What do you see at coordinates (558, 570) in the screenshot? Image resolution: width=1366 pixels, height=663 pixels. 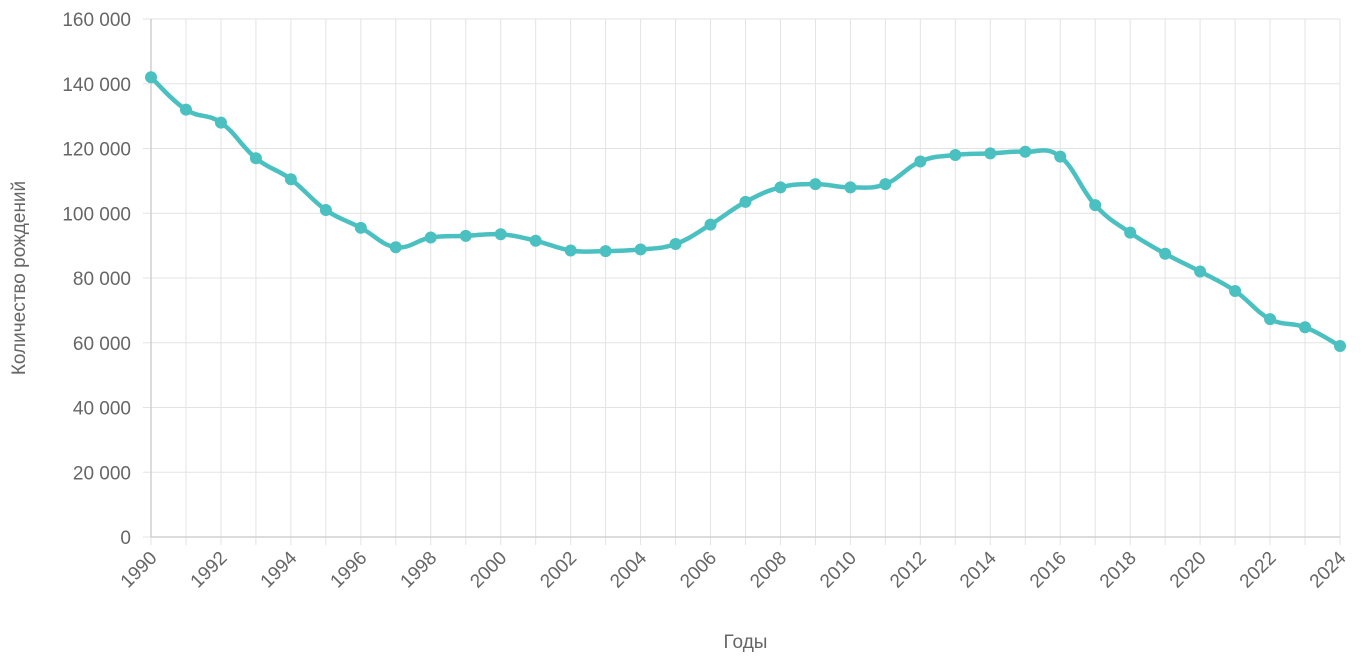 I see `x-tick-label: 2002` at bounding box center [558, 570].